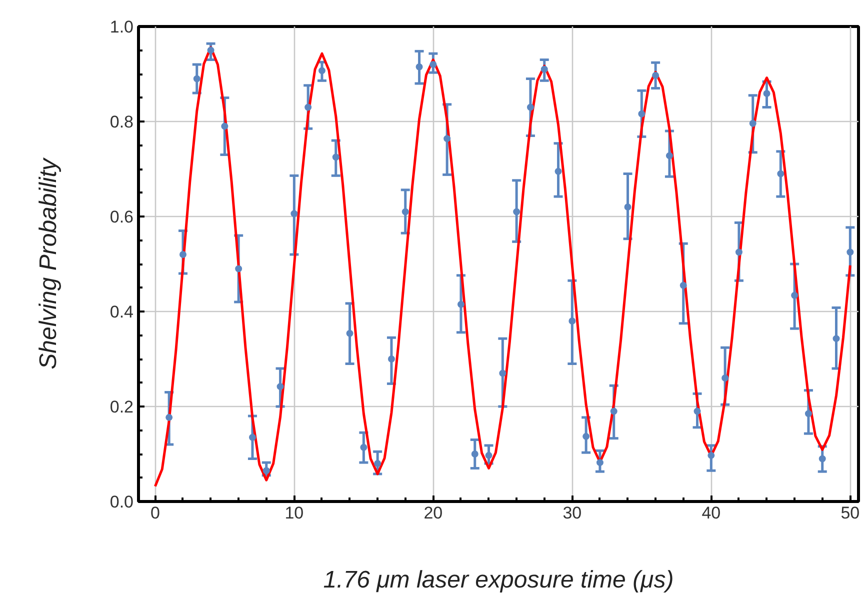 This screenshot has height=616, width=864. Describe the element at coordinates (850, 513) in the screenshot. I see `x-tick-label: 50` at that location.